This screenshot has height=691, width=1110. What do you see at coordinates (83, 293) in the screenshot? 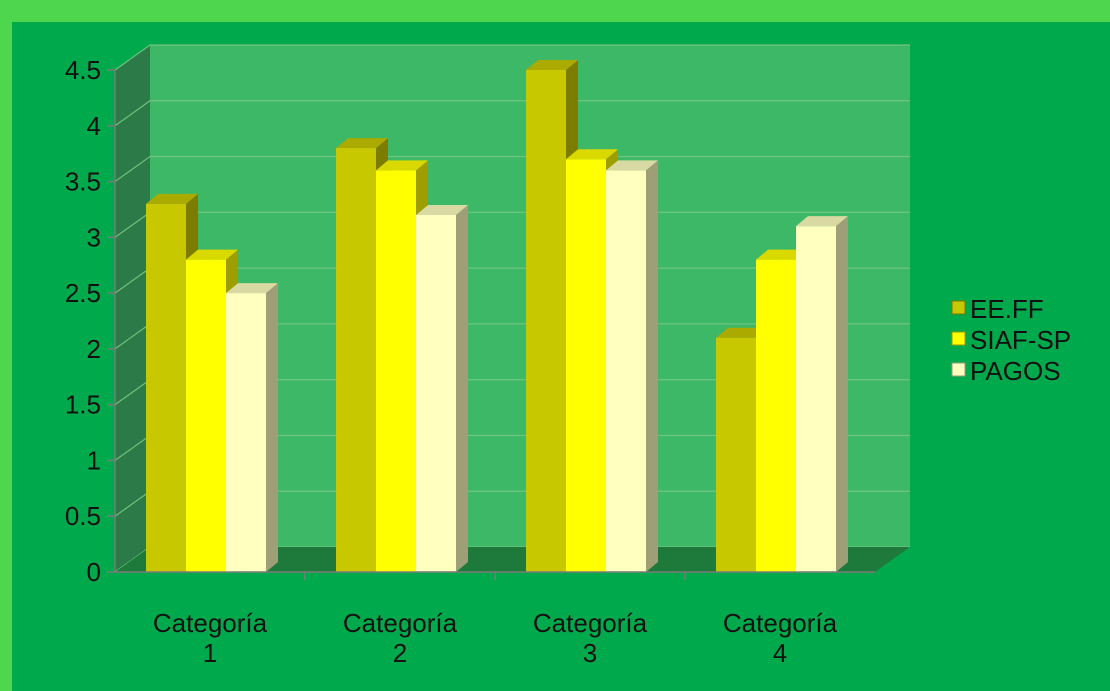
I see `y-tick-label: 2.5` at bounding box center [83, 293].